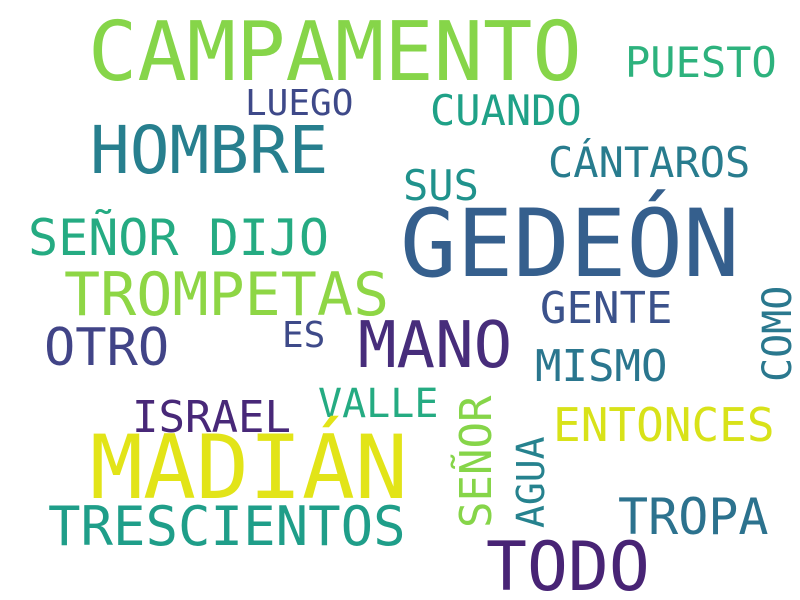  I want to click on word-otro: OTRO, so click(107, 348).